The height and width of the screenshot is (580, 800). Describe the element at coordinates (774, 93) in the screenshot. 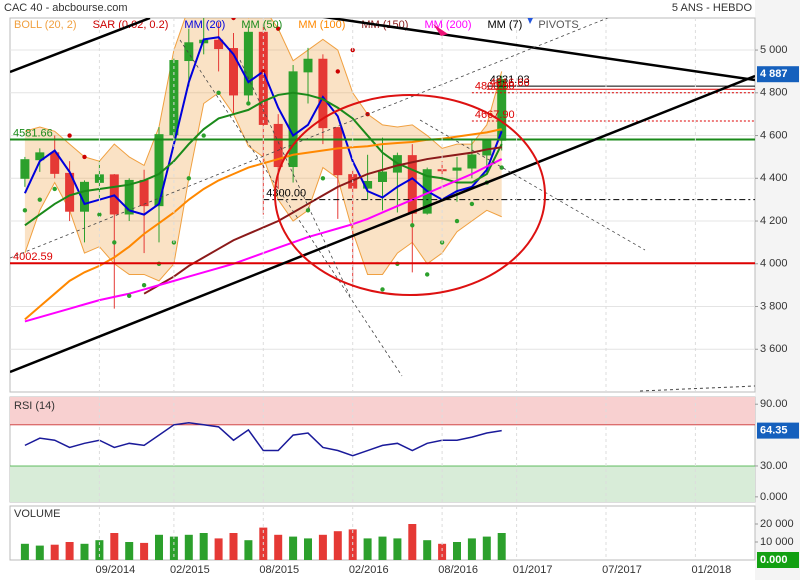

I see `y-tick-label: 4 800` at that location.